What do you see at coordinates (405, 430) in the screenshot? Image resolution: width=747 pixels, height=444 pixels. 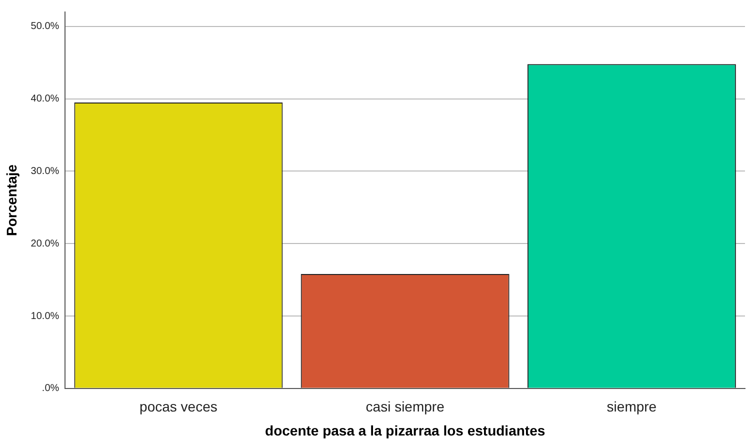 I see `x-axis-title: docente pasa a la pizarraa los estudiantes` at bounding box center [405, 430].